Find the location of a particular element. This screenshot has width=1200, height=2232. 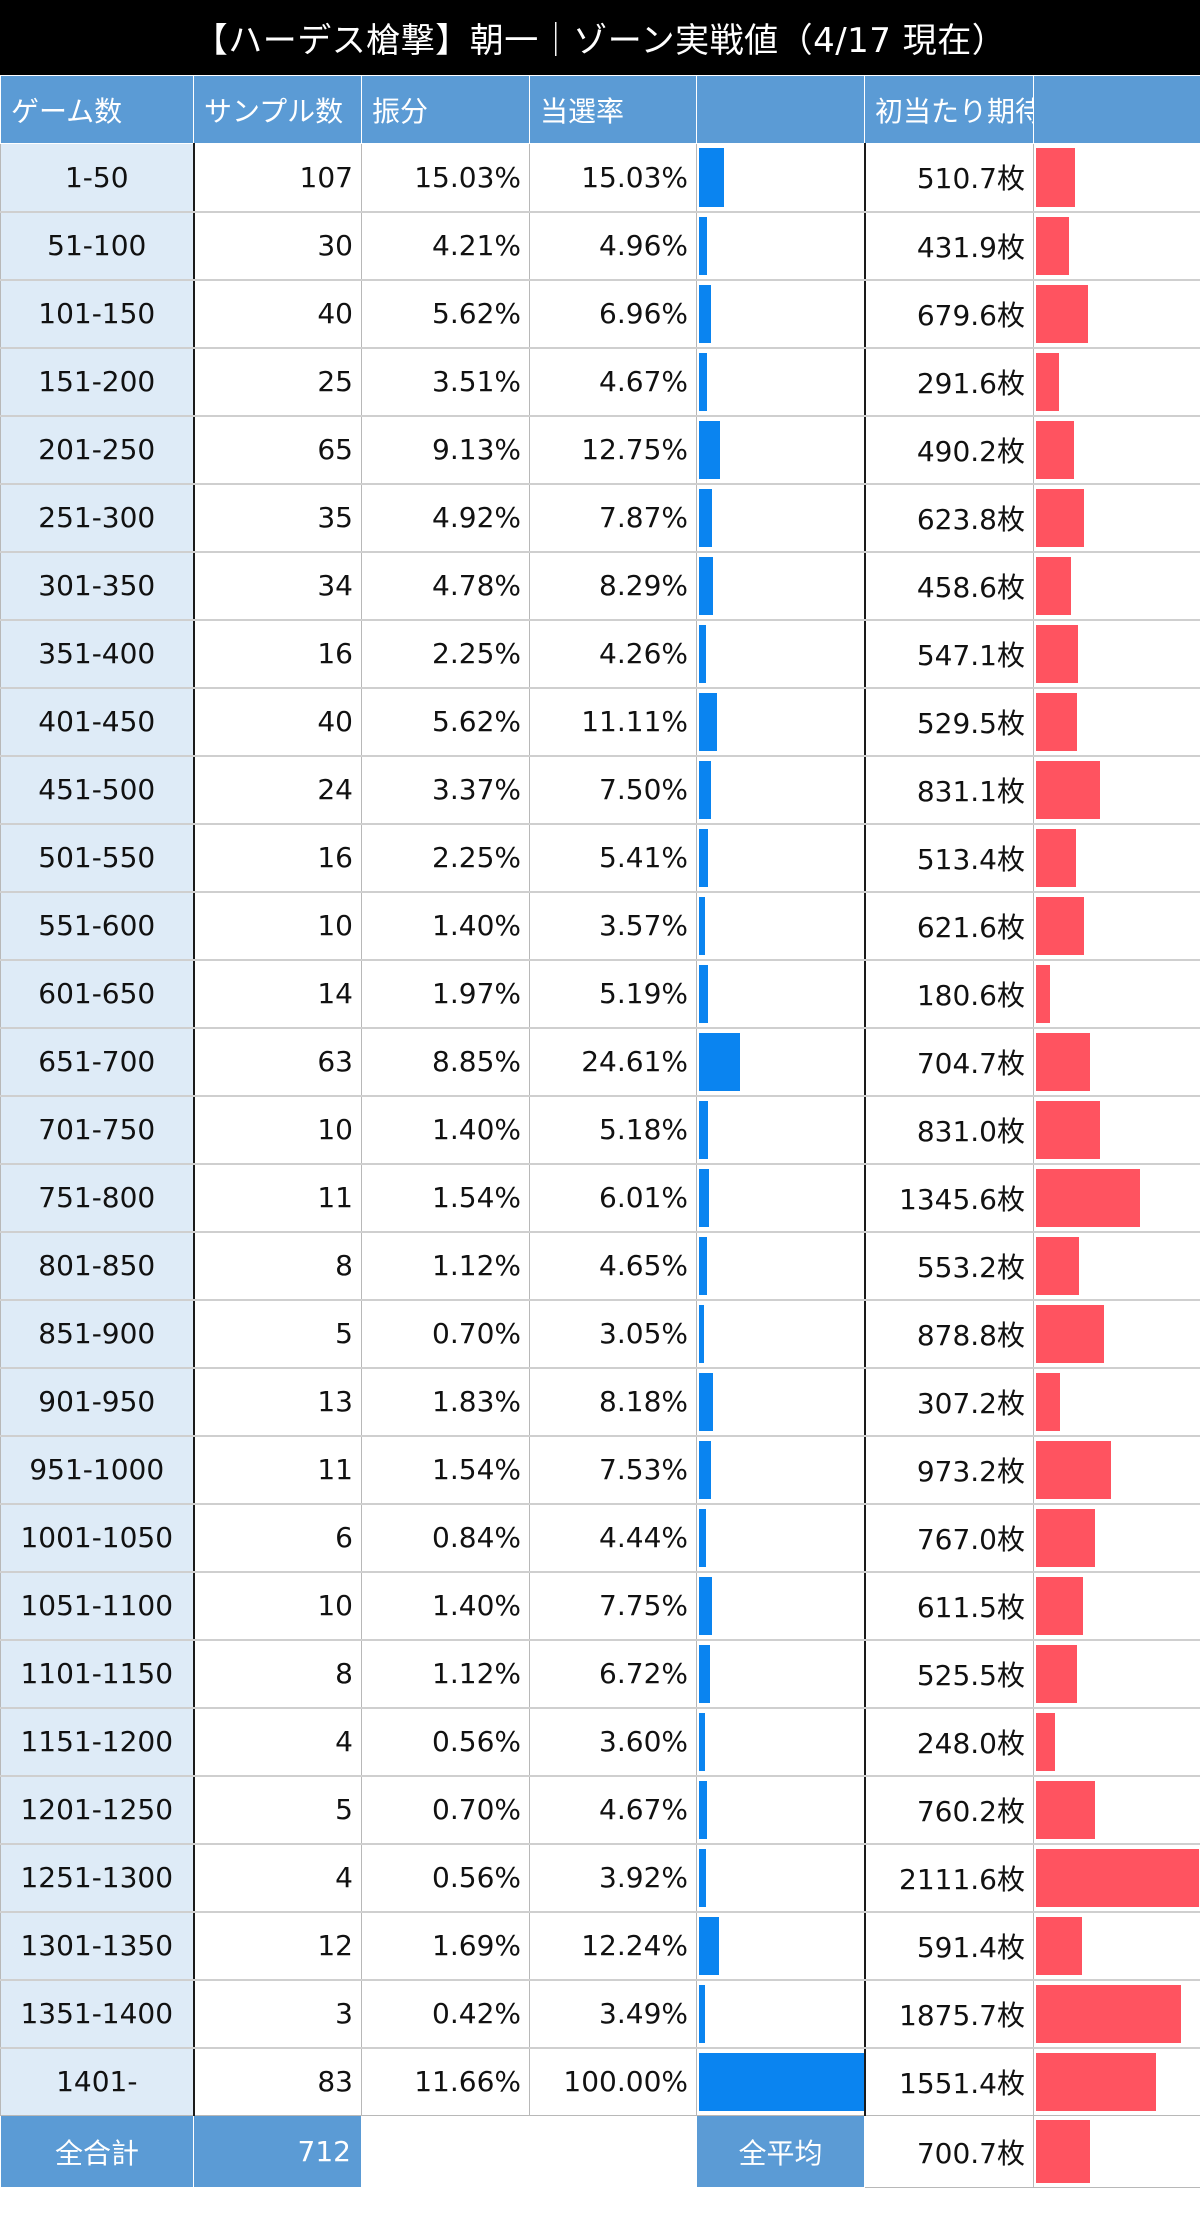

sample-count: 65 is located at coordinates (277, 450).